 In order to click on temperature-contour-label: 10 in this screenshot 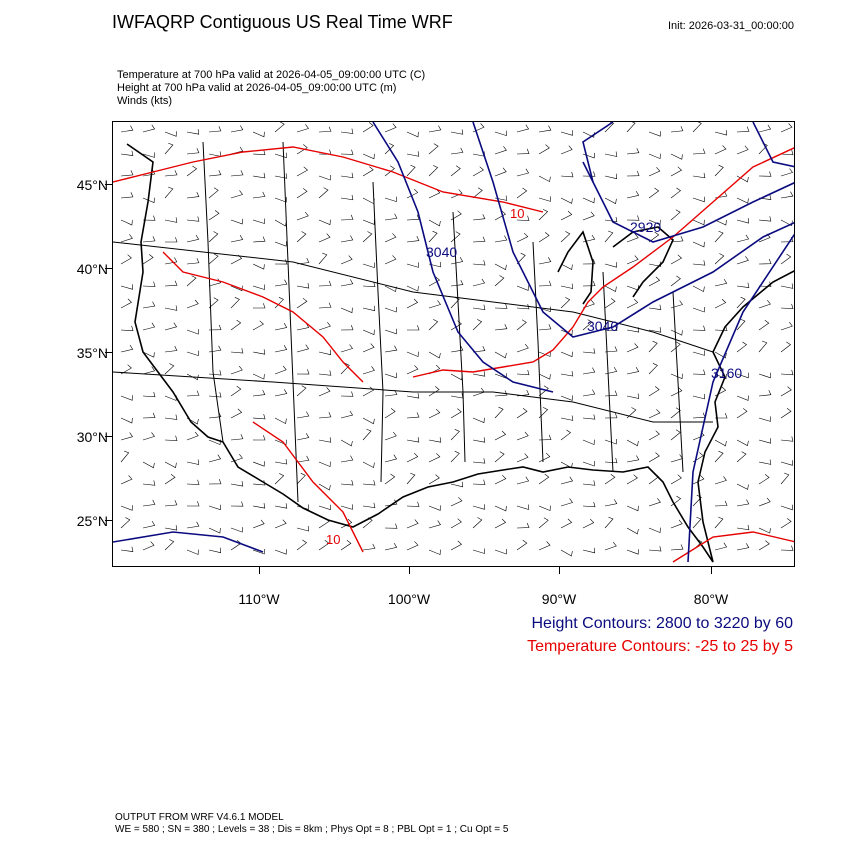, I will do `click(333, 539)`.